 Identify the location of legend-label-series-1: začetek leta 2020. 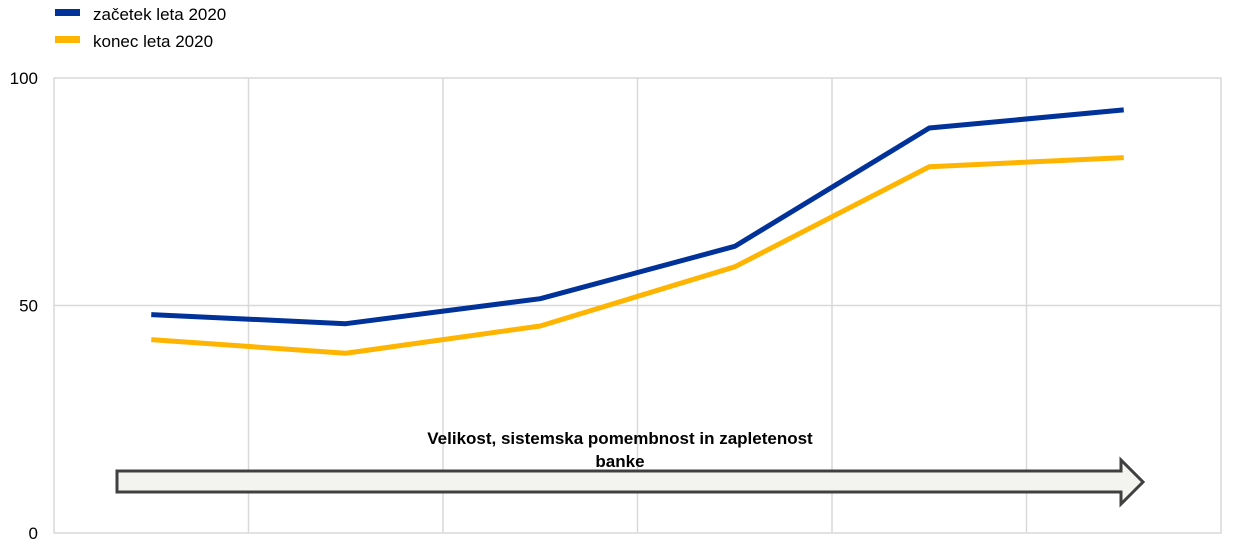
(159, 14).